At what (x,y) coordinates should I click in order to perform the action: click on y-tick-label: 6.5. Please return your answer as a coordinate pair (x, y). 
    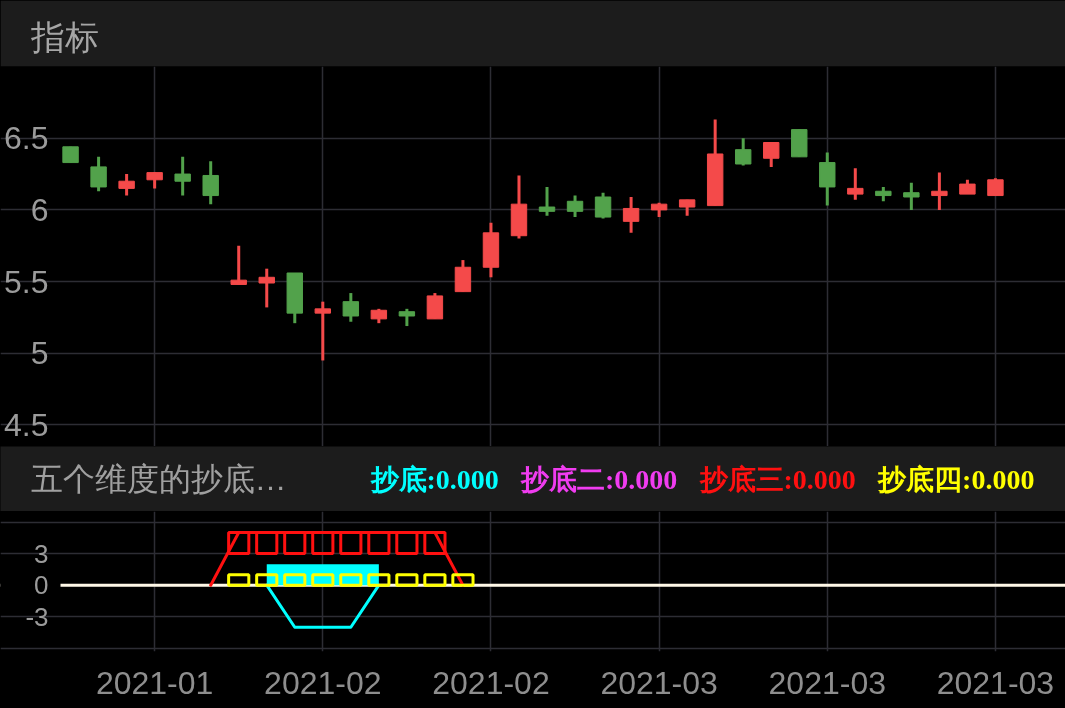
    Looking at the image, I should click on (26, 138).